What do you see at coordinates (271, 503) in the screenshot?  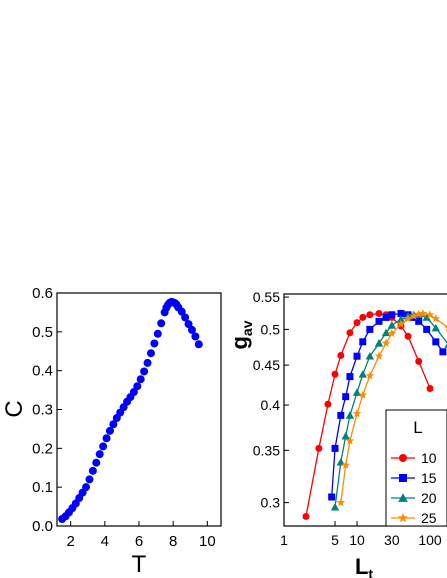 I see `right-y-tick-label: 0.3` at bounding box center [271, 503].